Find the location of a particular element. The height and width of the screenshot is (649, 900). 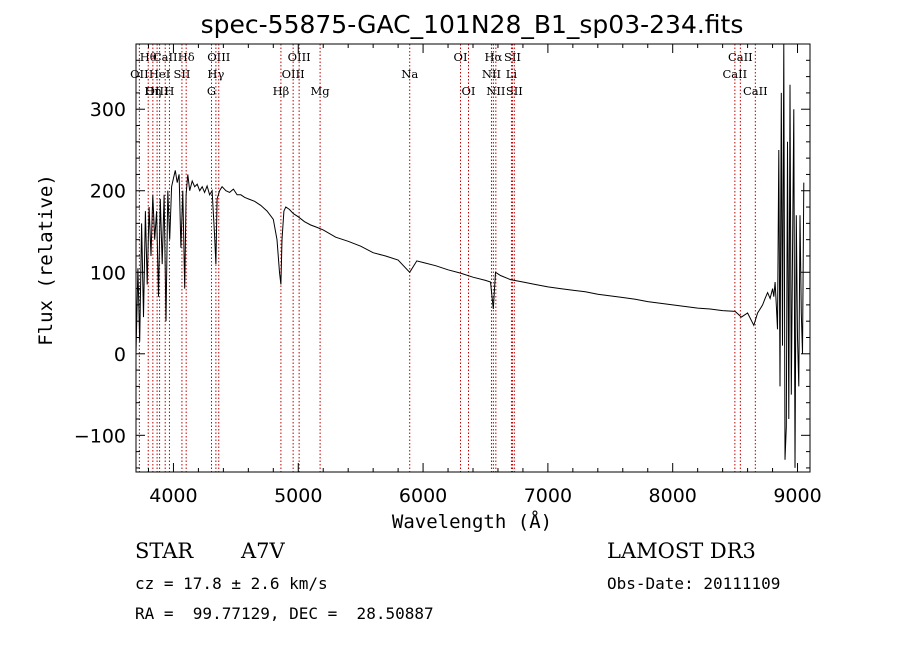

y-tick-label: −100 is located at coordinates (100, 436).